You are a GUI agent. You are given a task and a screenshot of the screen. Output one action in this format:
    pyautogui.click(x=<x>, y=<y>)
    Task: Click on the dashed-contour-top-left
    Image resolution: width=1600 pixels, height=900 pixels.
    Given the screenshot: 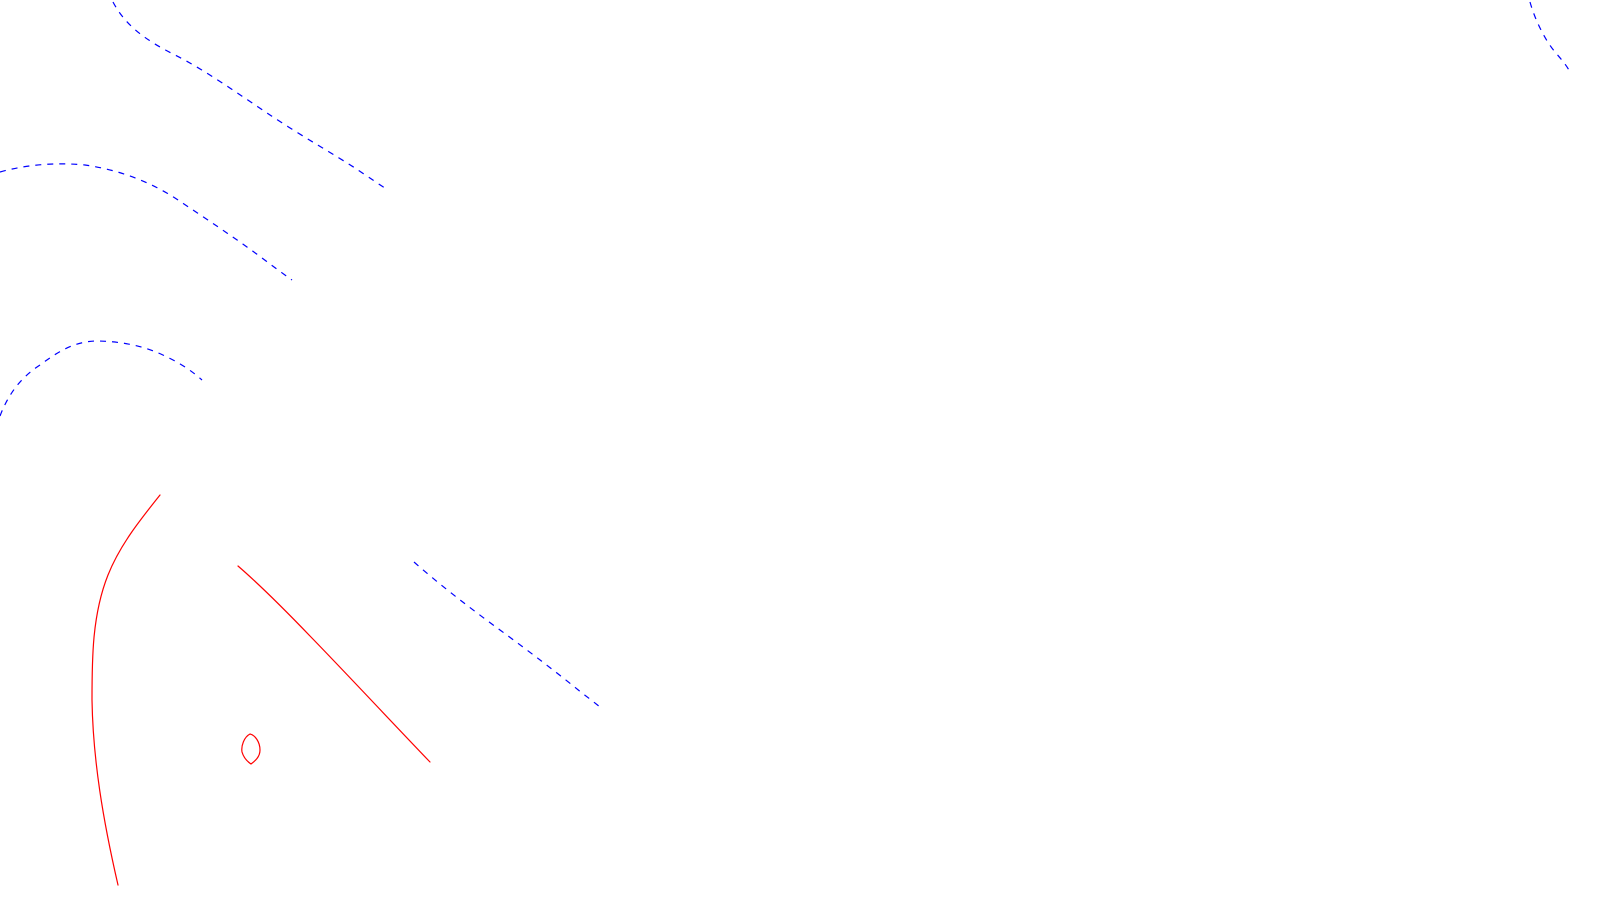 What is the action you would take?
    pyautogui.click(x=250, y=96)
    